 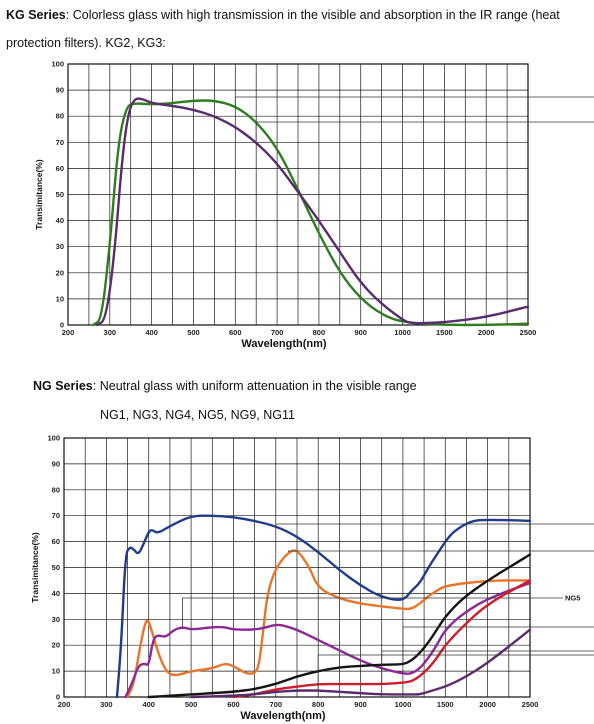 What do you see at coordinates (424, 132) in the screenshot?
I see `series-leader-kg2` at bounding box center [424, 132].